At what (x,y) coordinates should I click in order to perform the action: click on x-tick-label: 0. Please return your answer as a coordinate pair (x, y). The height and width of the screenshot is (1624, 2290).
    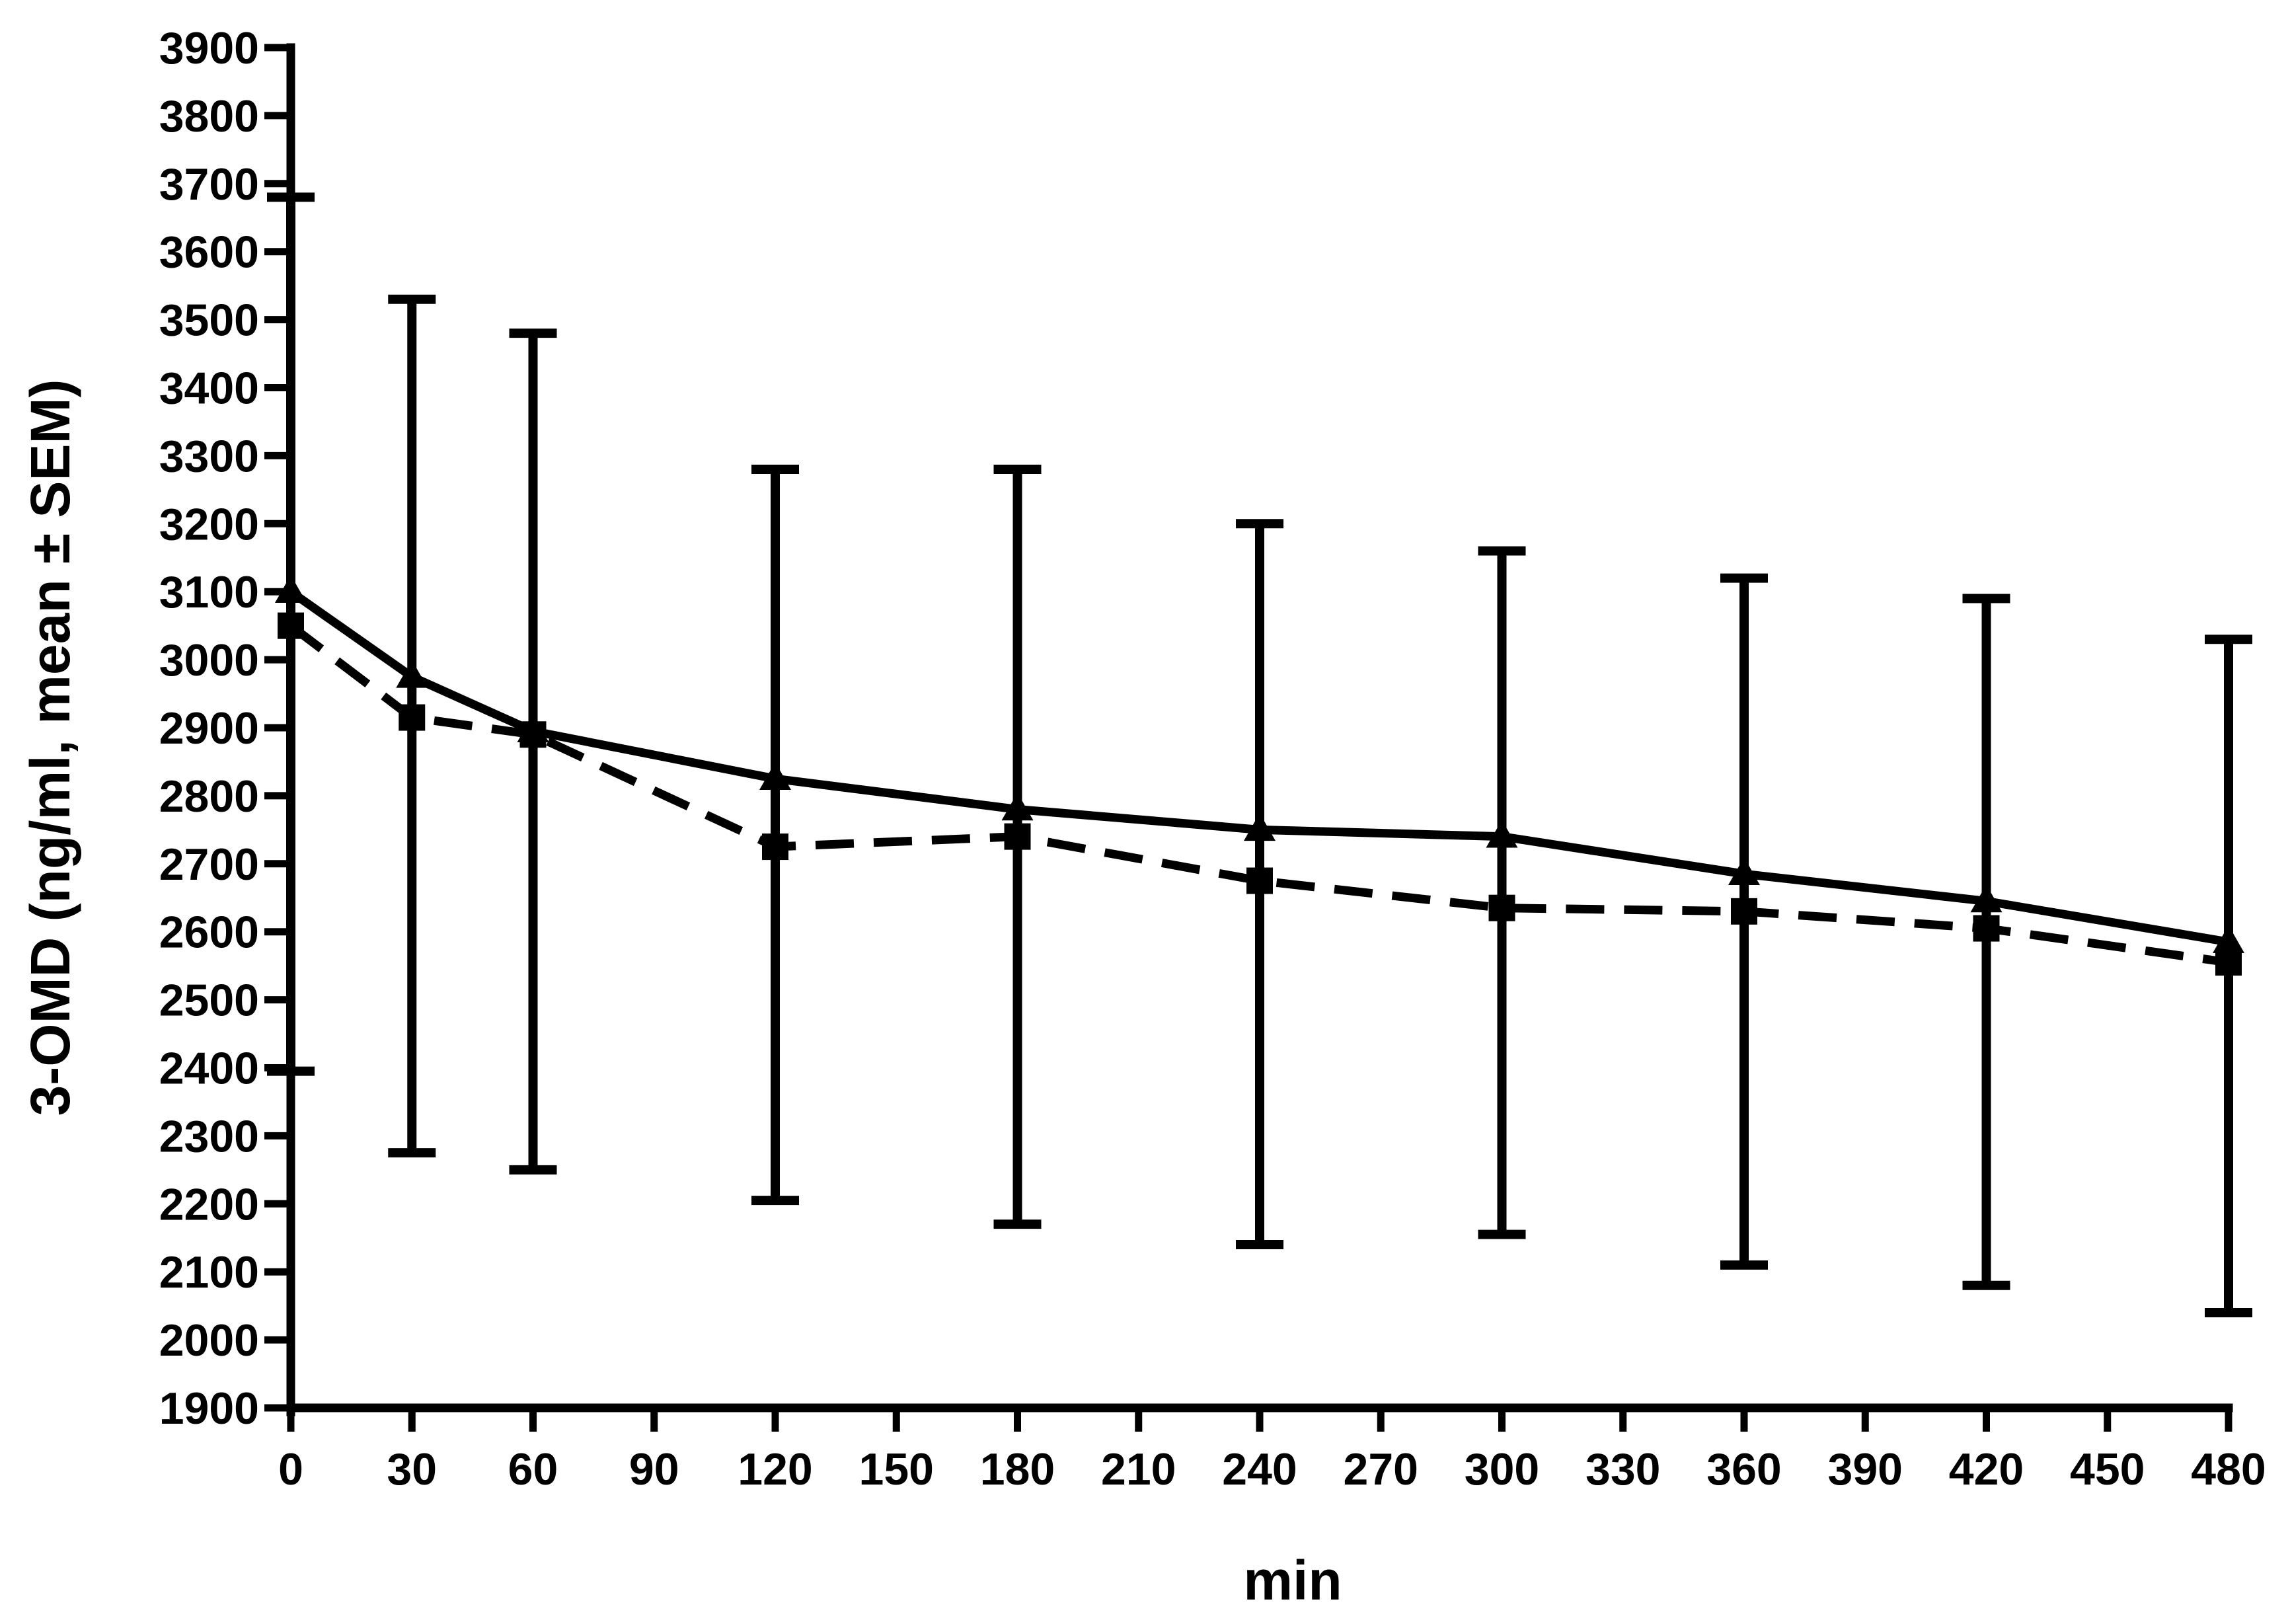
    Looking at the image, I should click on (290, 1469).